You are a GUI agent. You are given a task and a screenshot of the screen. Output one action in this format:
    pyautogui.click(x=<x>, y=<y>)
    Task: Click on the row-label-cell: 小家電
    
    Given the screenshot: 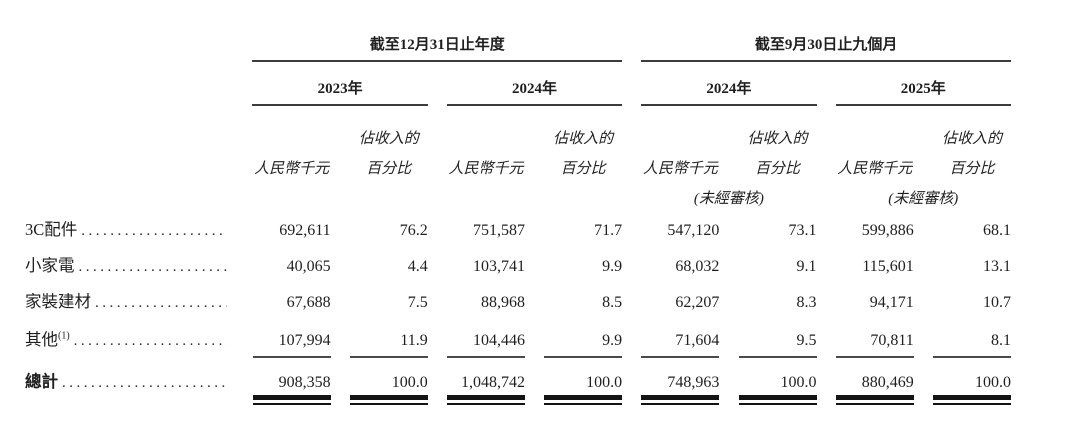 What is the action you would take?
    pyautogui.click(x=129, y=266)
    